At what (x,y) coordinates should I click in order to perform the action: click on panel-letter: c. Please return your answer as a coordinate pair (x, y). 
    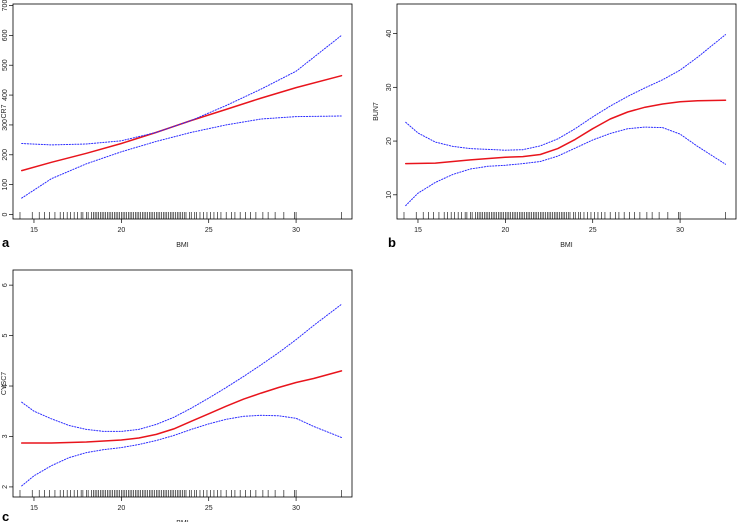
    Looking at the image, I should click on (5, 515).